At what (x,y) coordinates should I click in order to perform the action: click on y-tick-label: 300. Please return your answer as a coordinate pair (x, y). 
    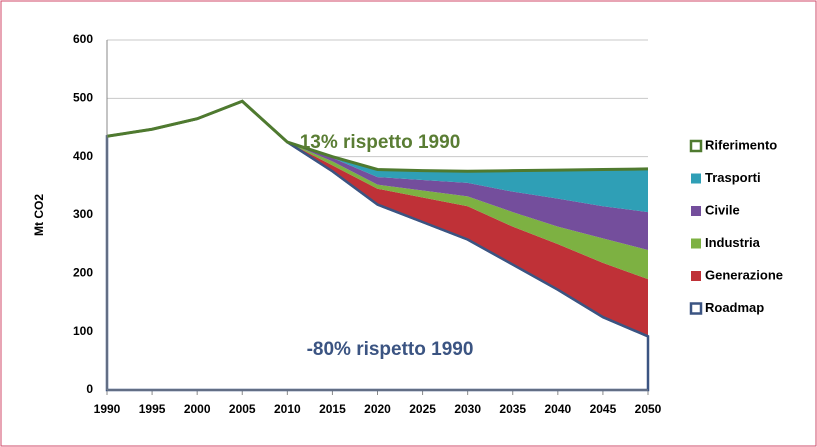
    Looking at the image, I should click on (83, 214).